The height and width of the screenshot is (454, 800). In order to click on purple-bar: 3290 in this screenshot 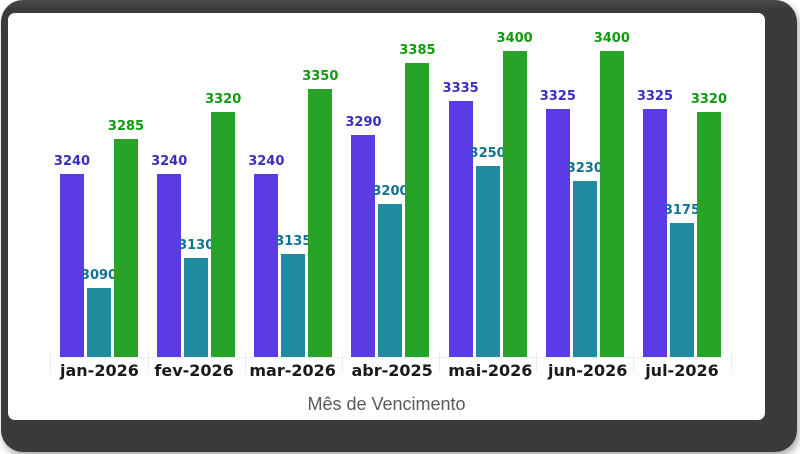, I will do `click(363, 236)`.